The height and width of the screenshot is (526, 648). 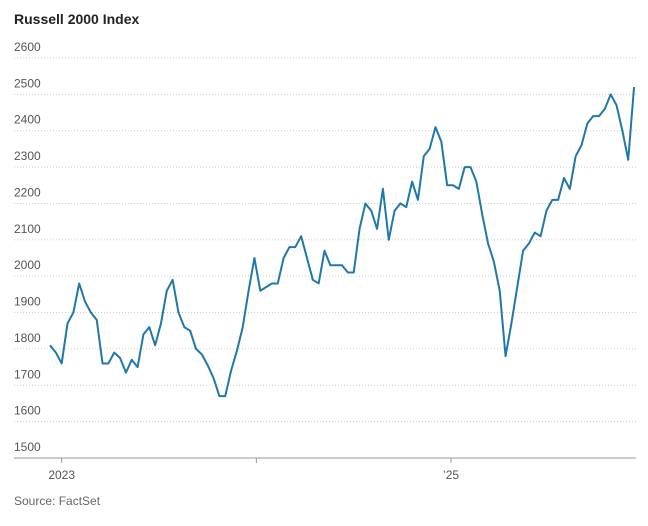 I want to click on y-tick-label: 2000, so click(x=27, y=265).